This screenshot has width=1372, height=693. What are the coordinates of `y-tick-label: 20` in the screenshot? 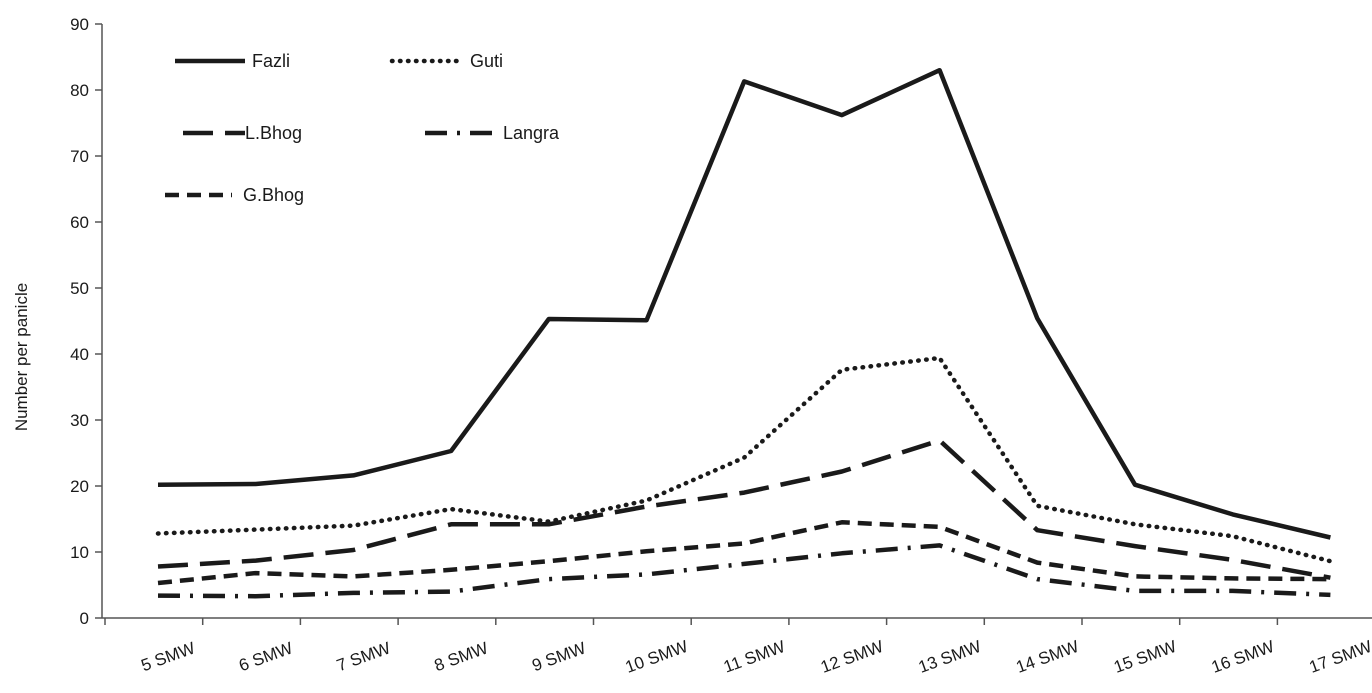 It's located at (79, 486).